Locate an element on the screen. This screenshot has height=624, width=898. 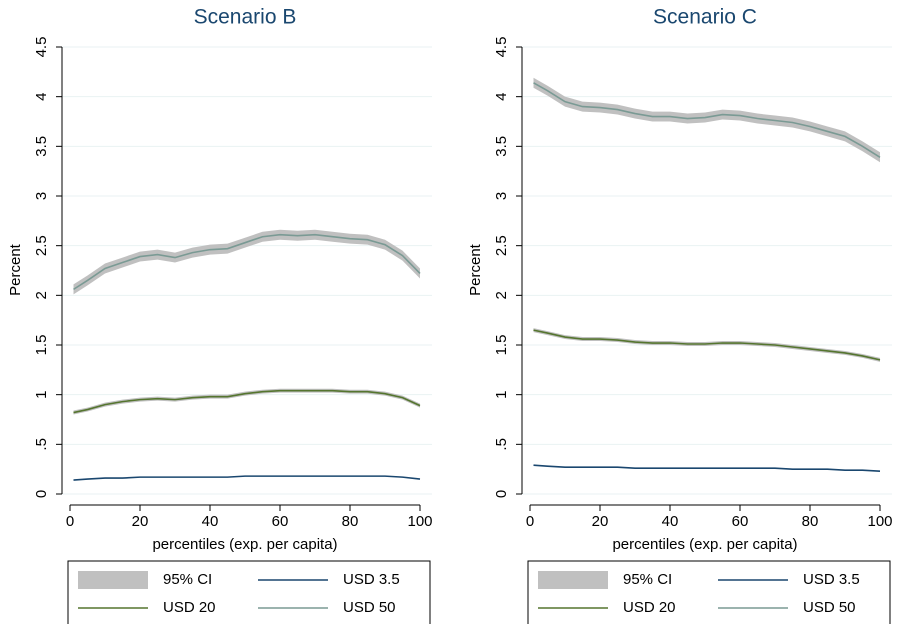
chart-title: Scenario C is located at coordinates (705, 17).